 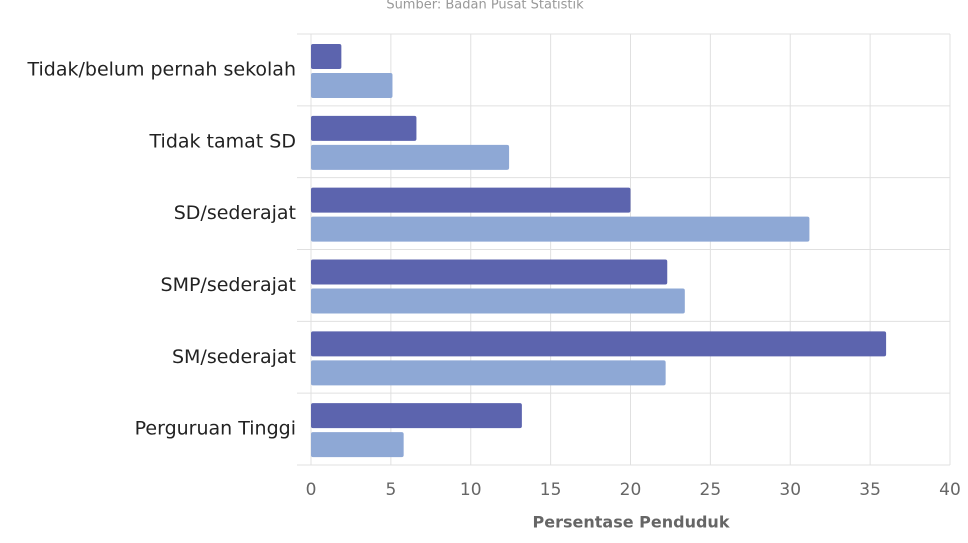 What do you see at coordinates (390, 490) in the screenshot?
I see `x-tick-label: 5` at bounding box center [390, 490].